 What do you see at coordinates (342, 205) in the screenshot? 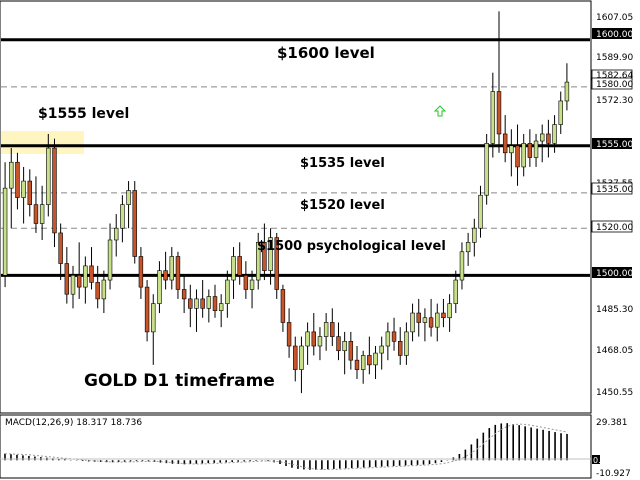
I see `level-1520-label: $1520 level` at bounding box center [342, 205].